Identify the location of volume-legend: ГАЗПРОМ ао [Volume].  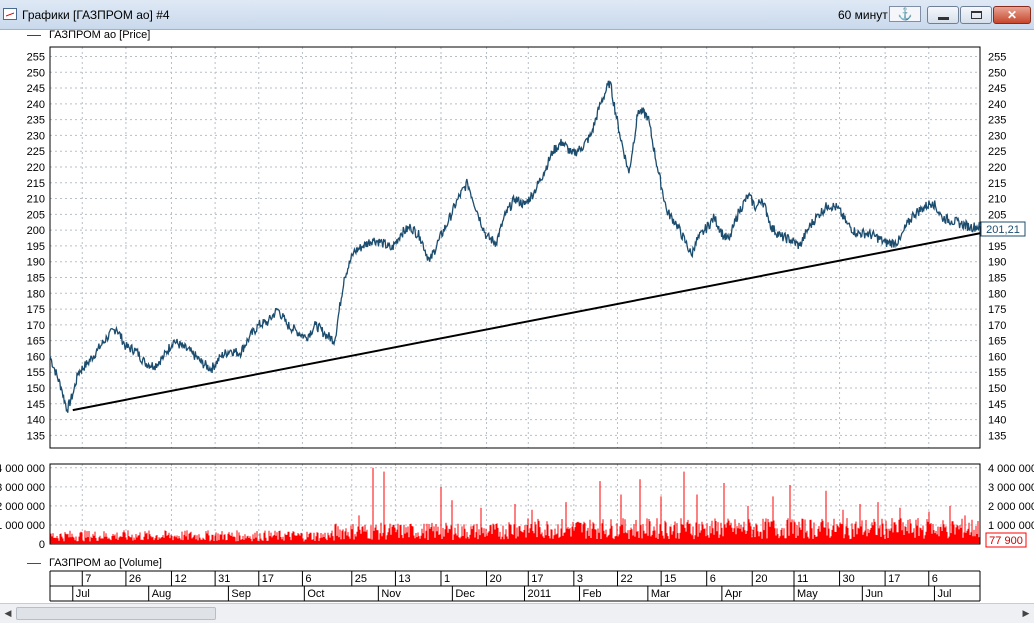
(94, 563).